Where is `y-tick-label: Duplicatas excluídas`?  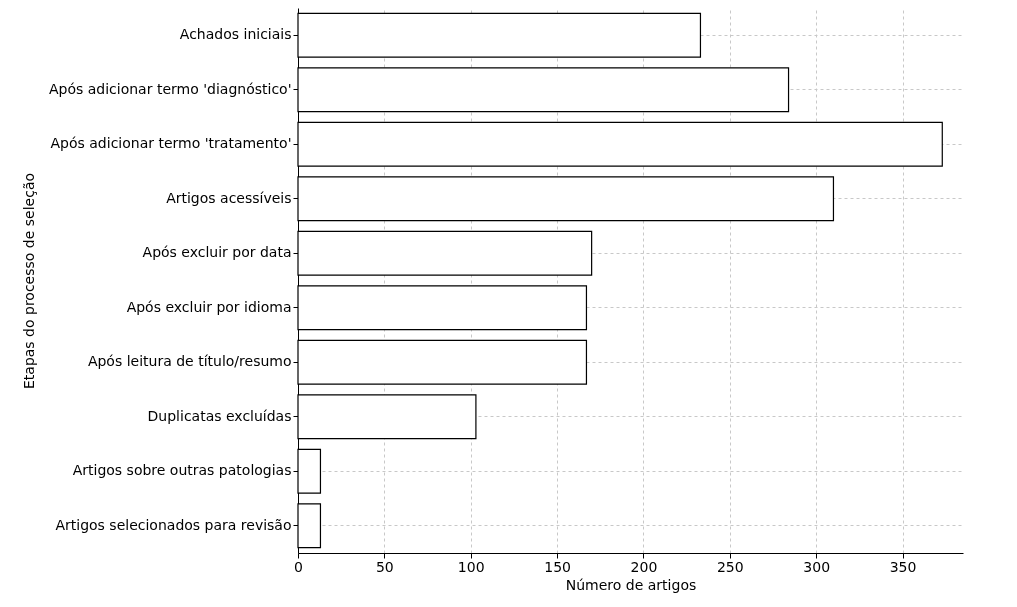
y-tick-label: Duplicatas excluídas is located at coordinates (219, 415).